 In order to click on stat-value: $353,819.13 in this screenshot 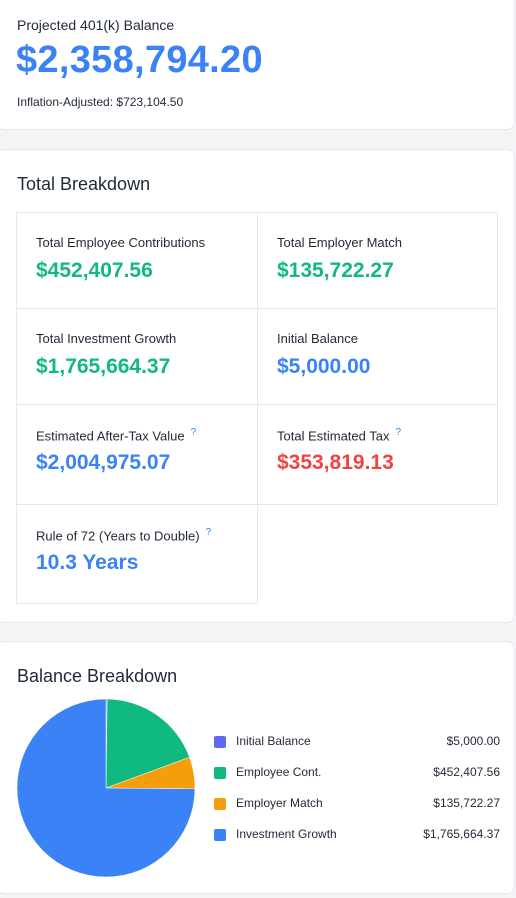, I will do `click(335, 462)`.